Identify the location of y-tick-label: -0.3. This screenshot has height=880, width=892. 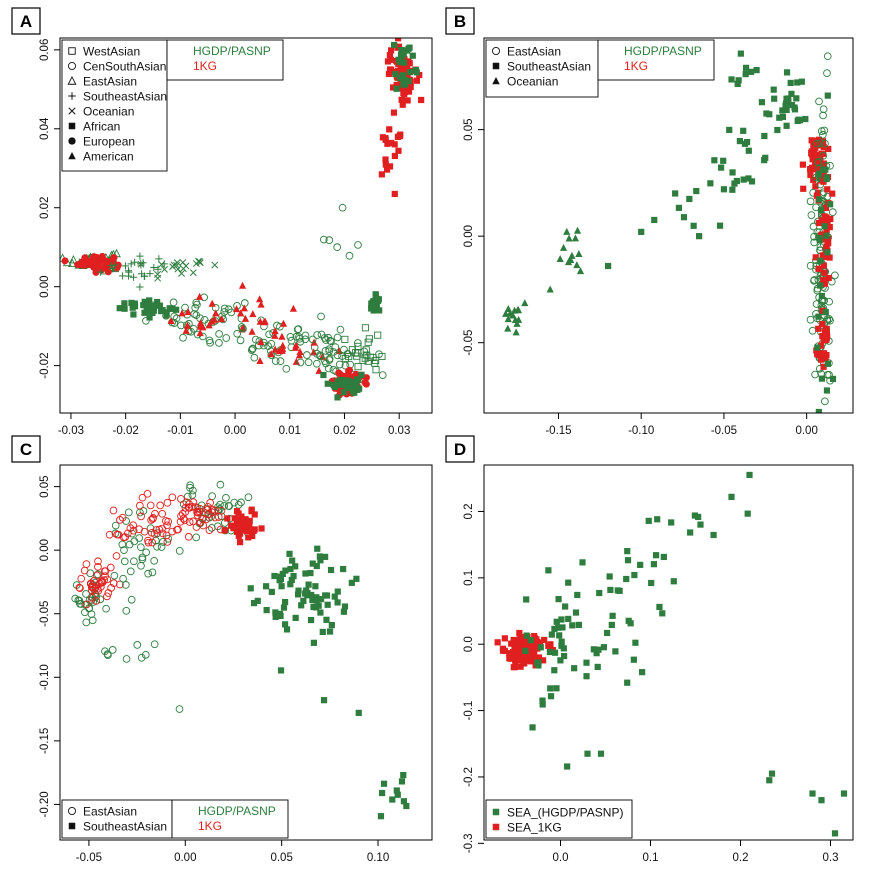
(469, 843).